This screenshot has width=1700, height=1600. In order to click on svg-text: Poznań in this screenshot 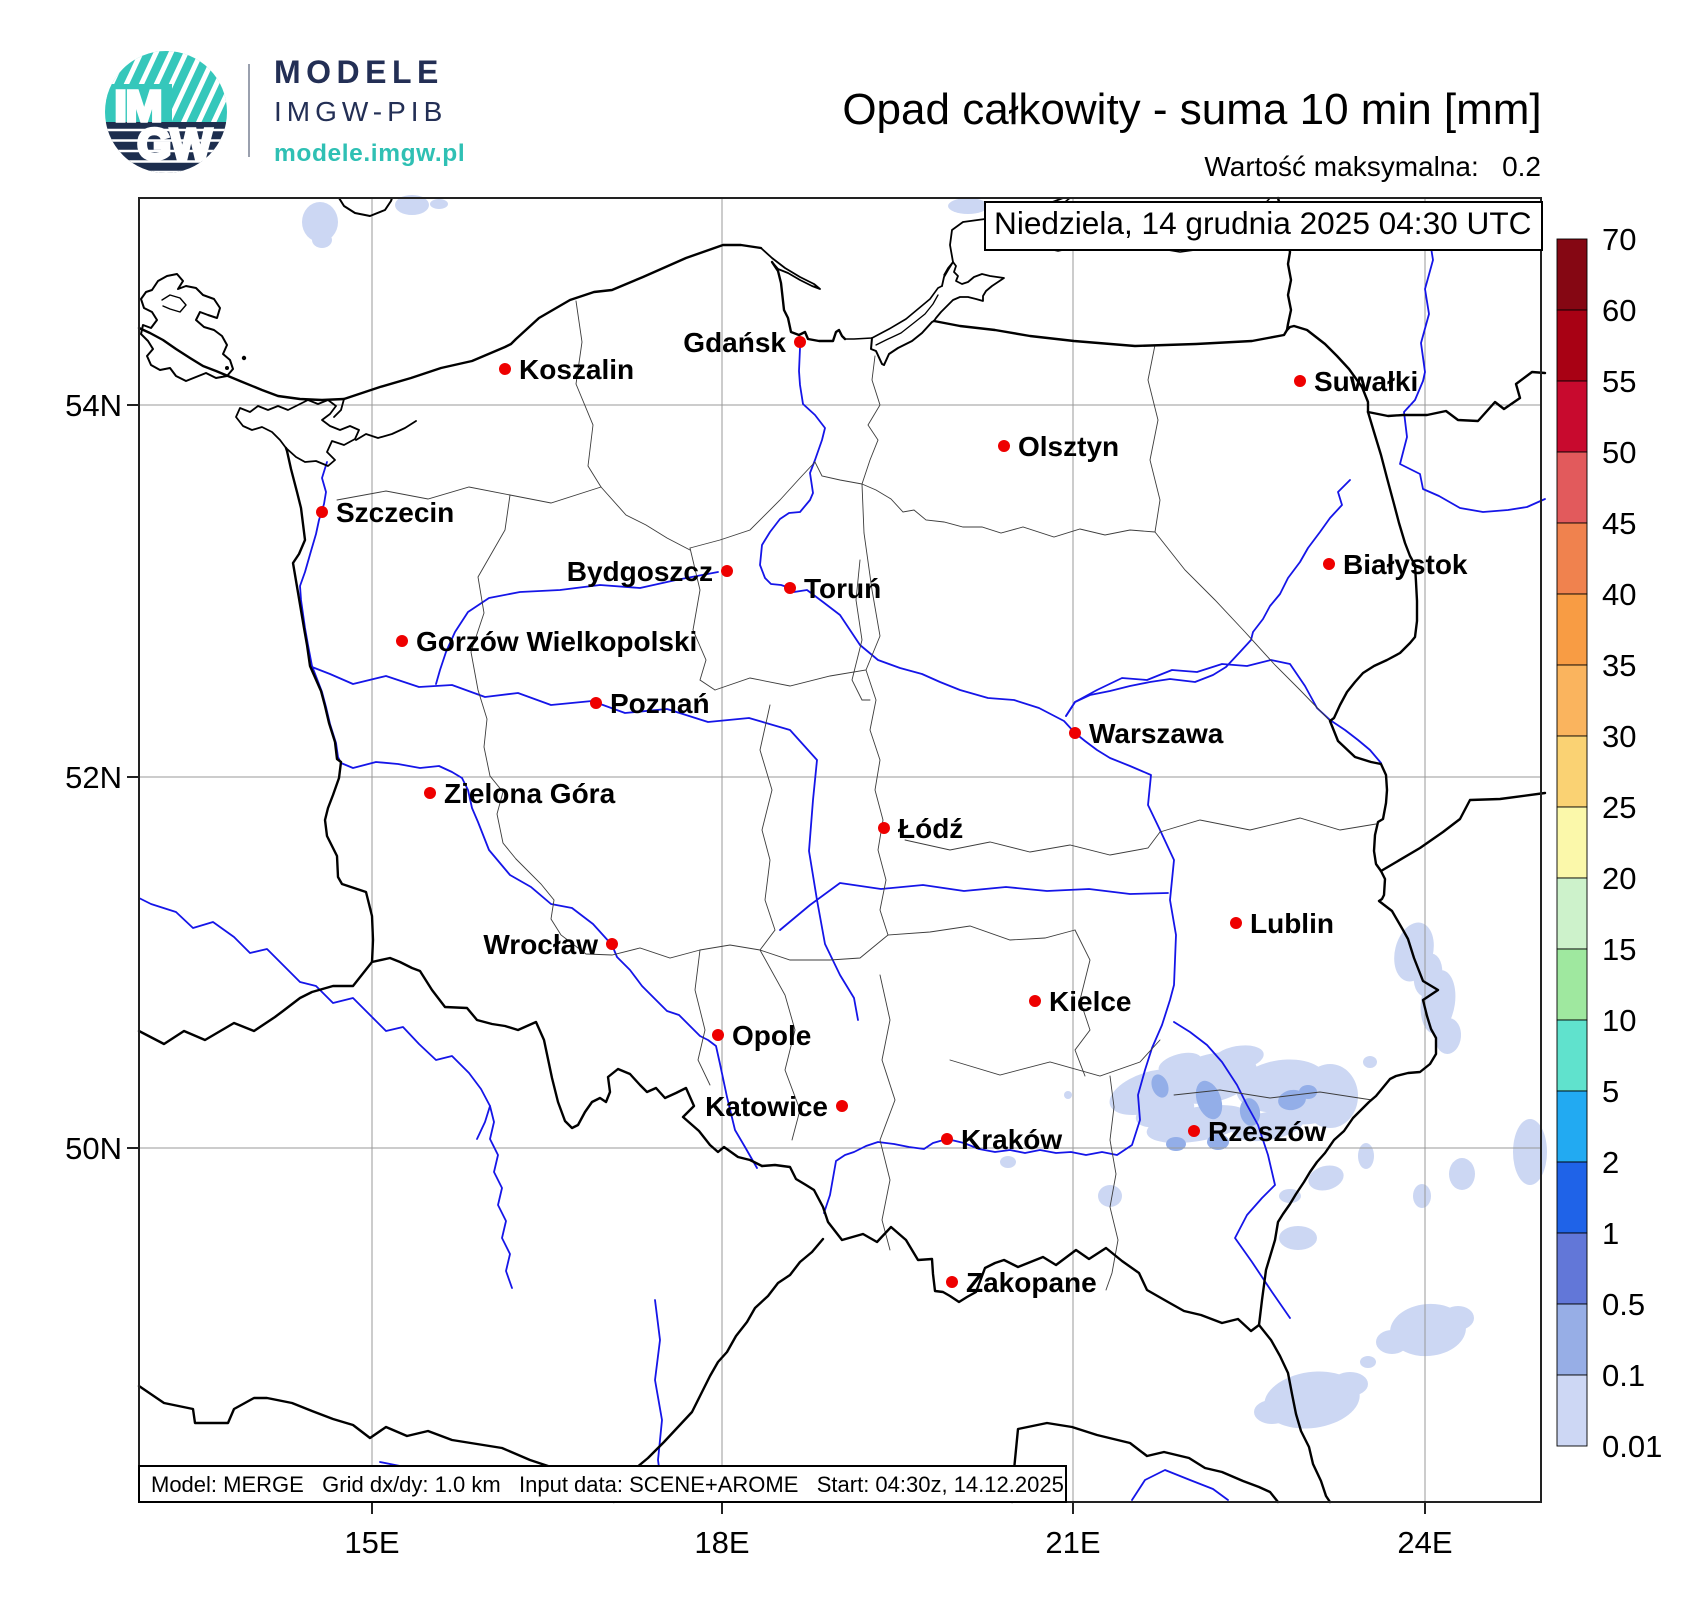, I will do `click(660, 703)`.